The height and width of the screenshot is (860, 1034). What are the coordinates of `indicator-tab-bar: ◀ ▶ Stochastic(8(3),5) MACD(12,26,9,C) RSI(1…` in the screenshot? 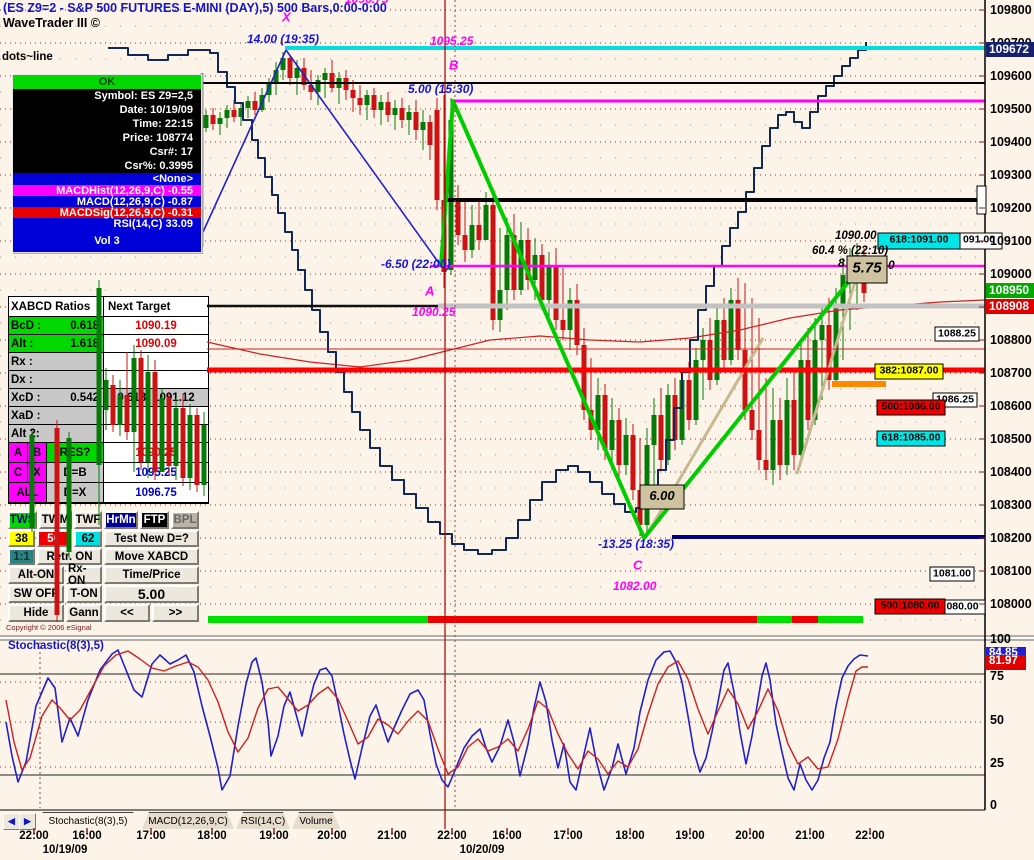 It's located at (517, 821).